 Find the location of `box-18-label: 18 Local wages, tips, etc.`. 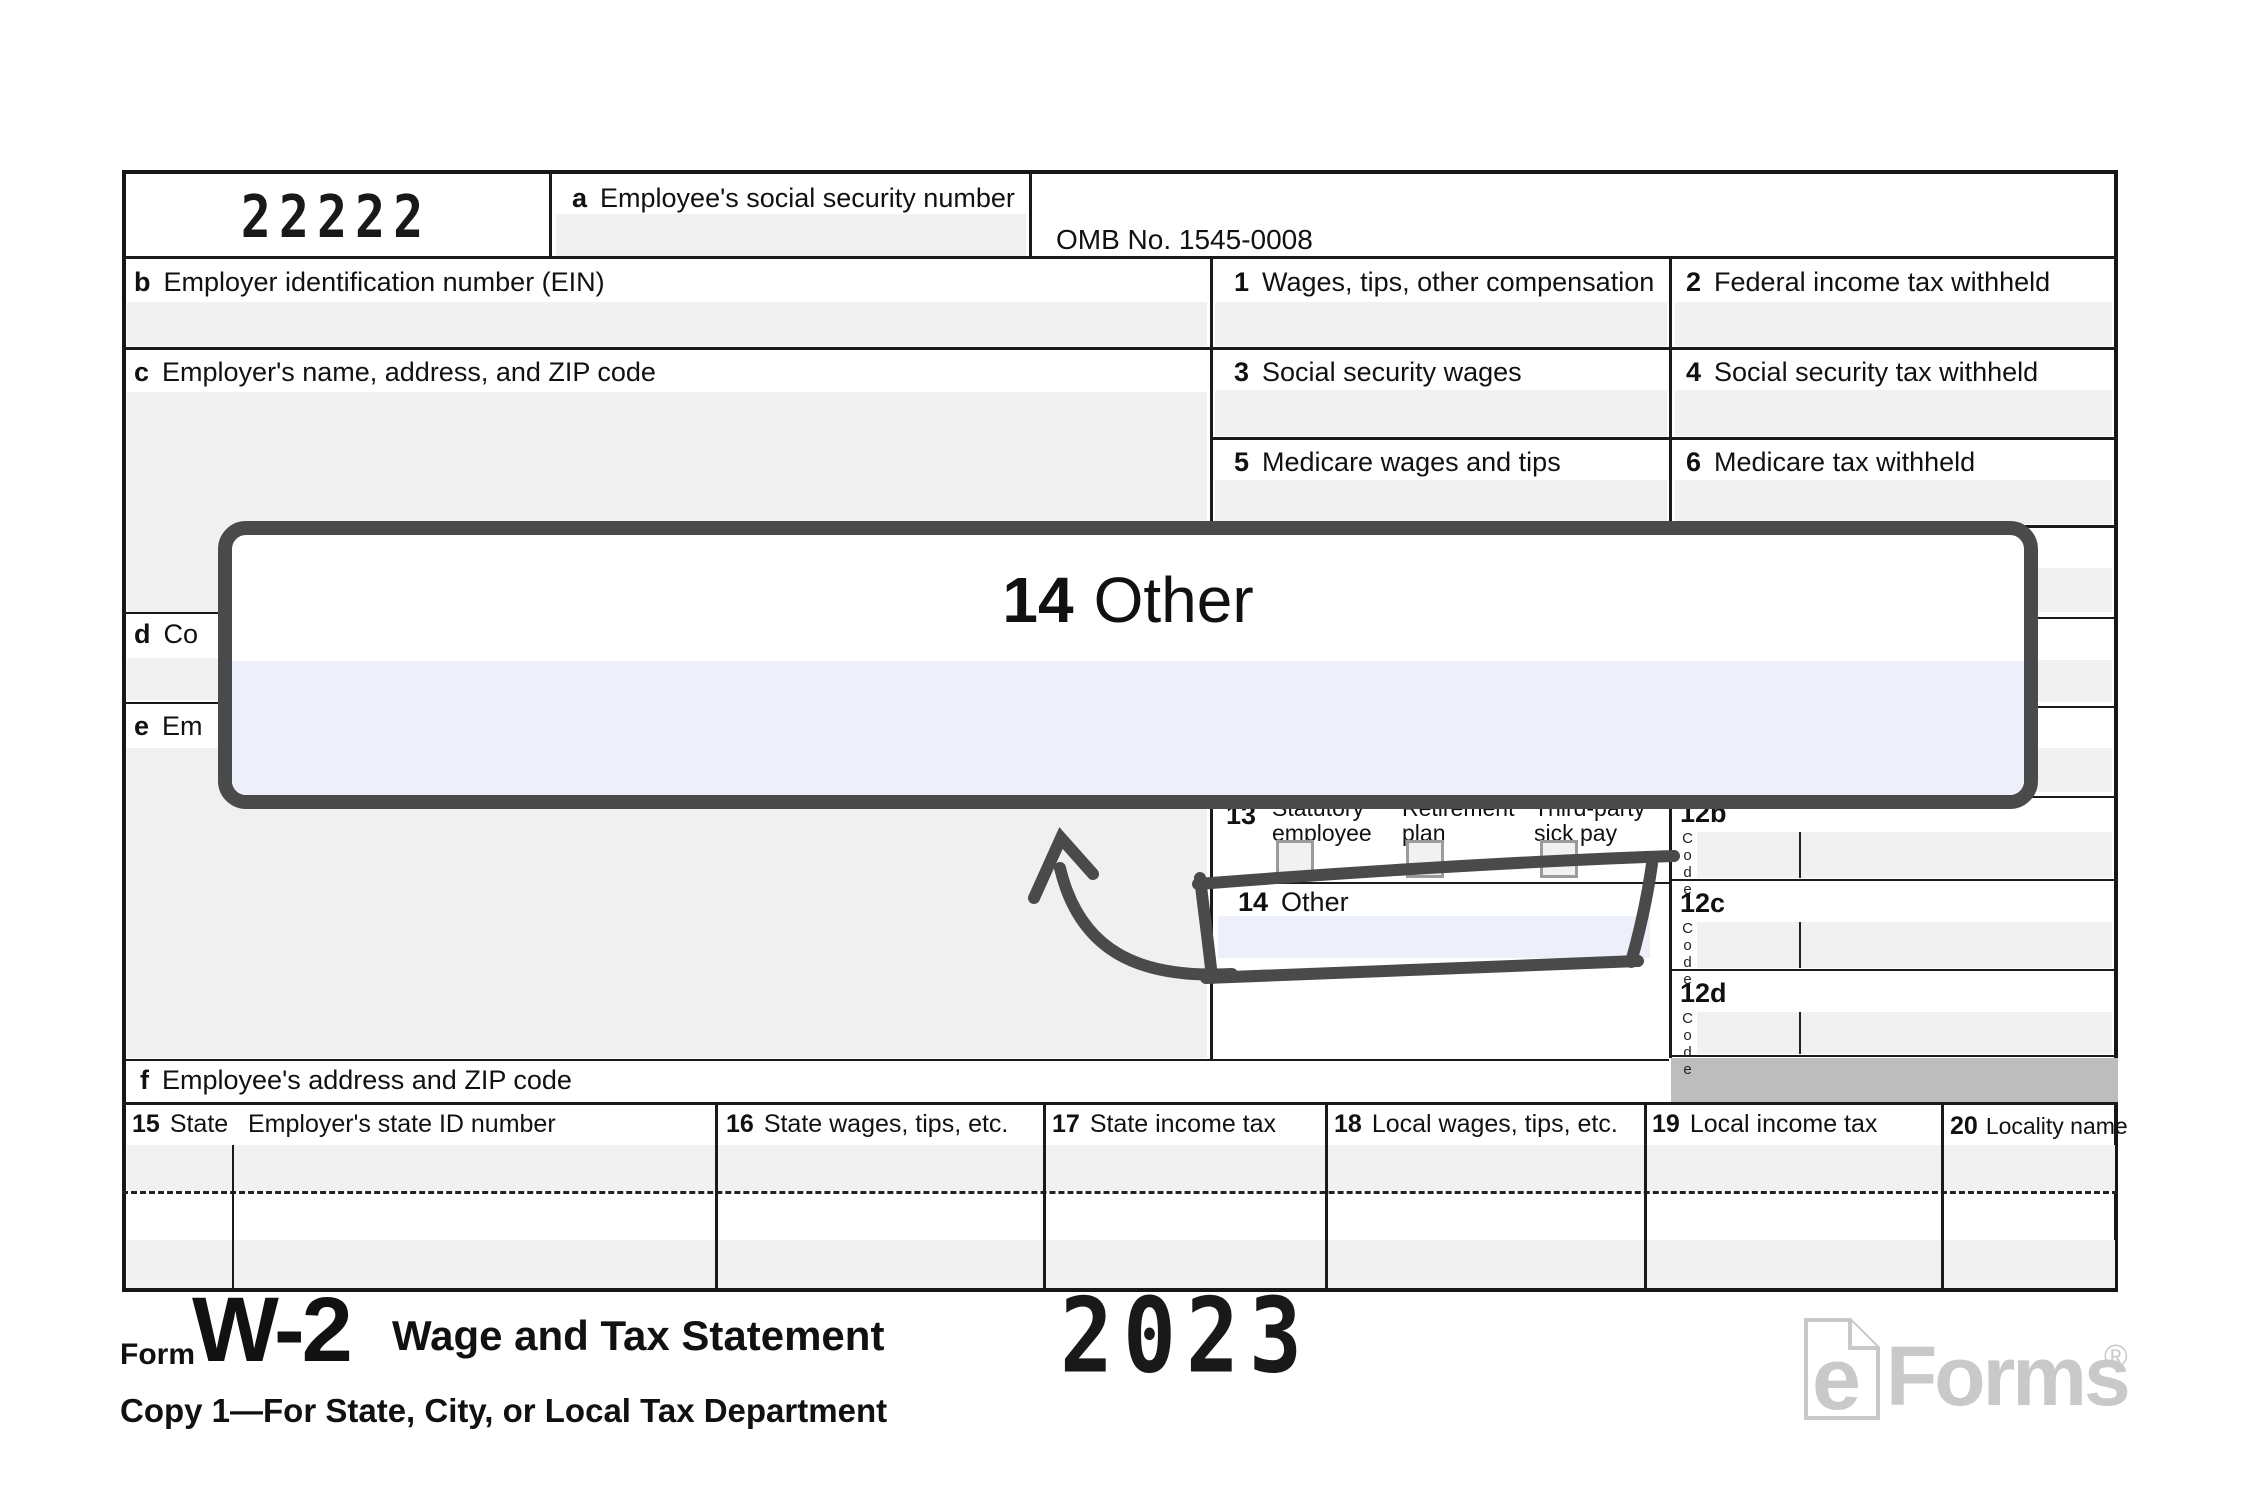

box-18-label: 18 Local wages, tips, etc. is located at coordinates (1476, 1124).